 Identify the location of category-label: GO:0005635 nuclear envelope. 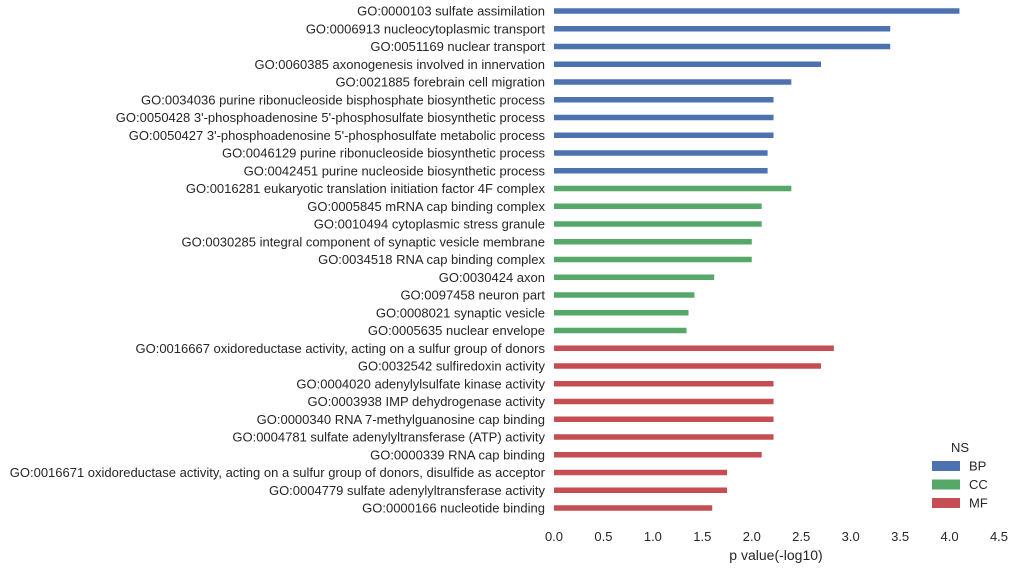
(456, 330).